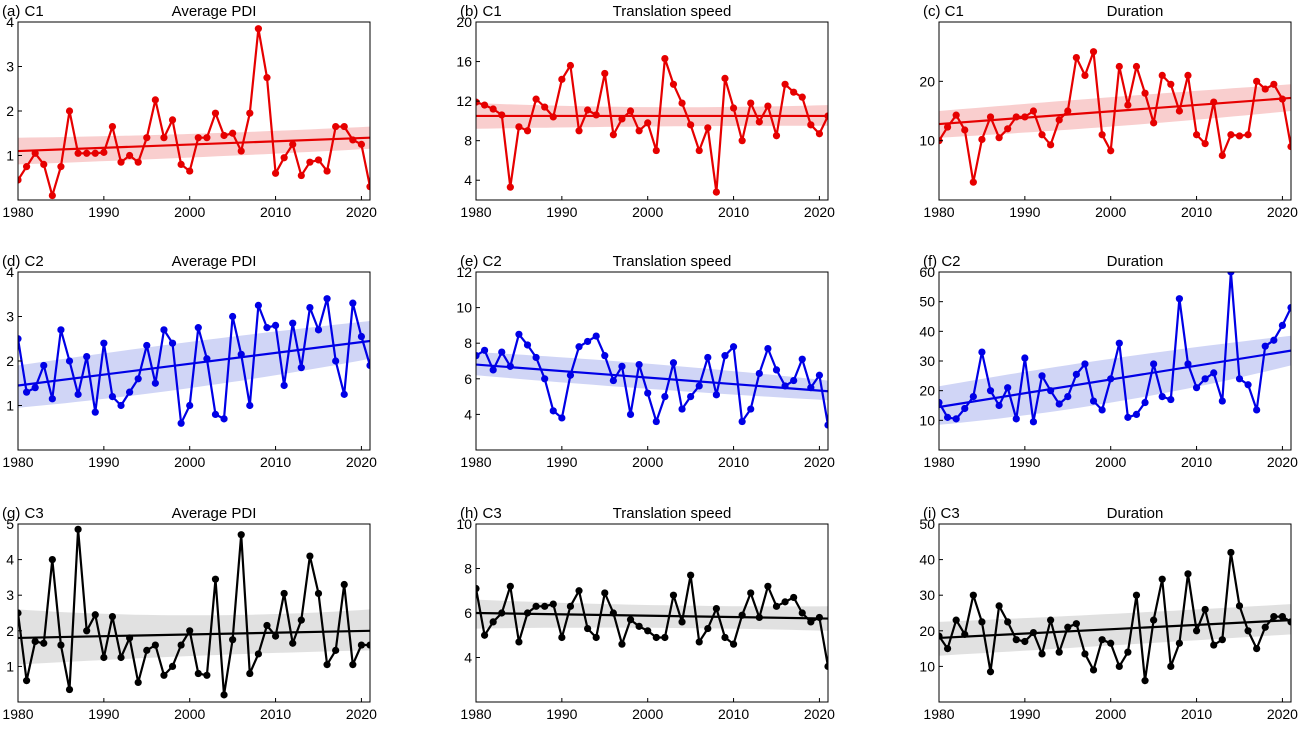 The image size is (1299, 729). Describe the element at coordinates (361, 714) in the screenshot. I see `x-tick-label: 2020` at that location.